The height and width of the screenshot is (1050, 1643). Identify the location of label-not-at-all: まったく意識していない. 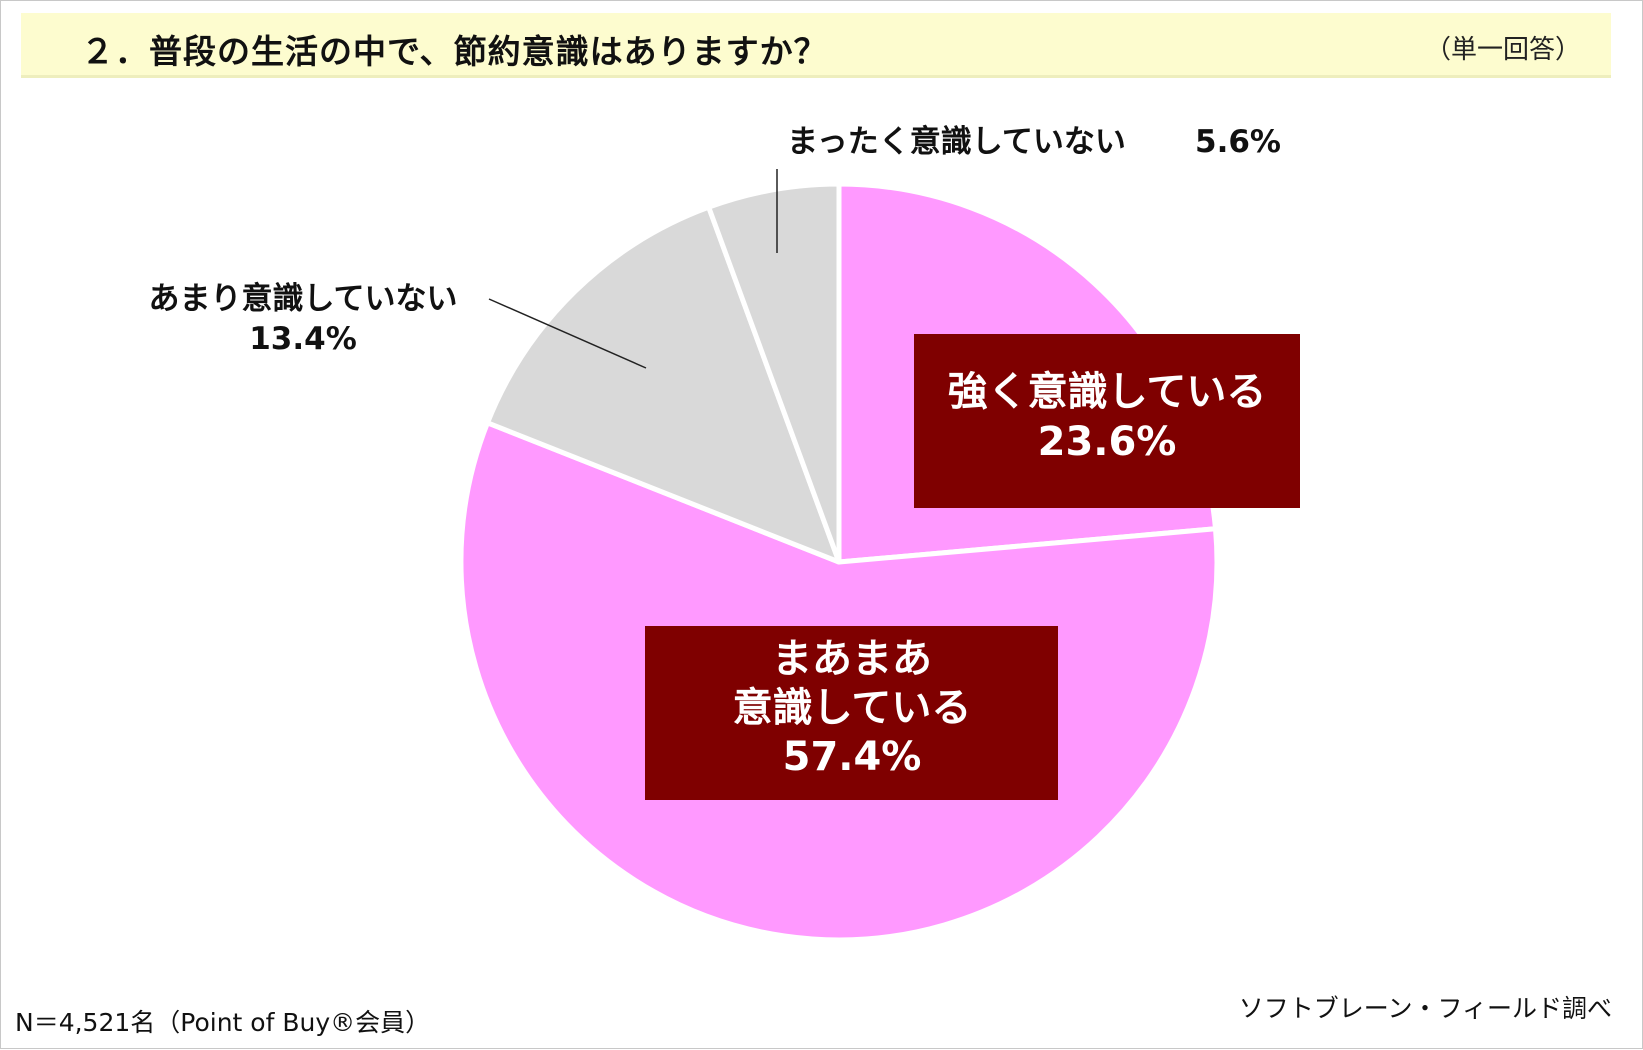
(956, 142).